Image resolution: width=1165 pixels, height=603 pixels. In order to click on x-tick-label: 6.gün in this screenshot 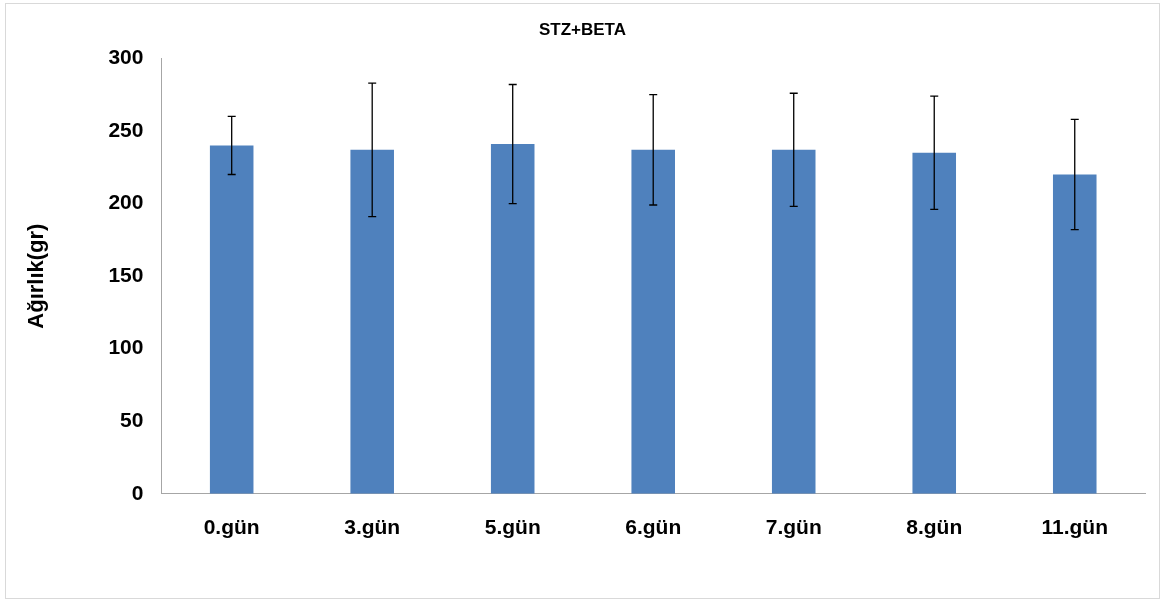, I will do `click(653, 527)`.